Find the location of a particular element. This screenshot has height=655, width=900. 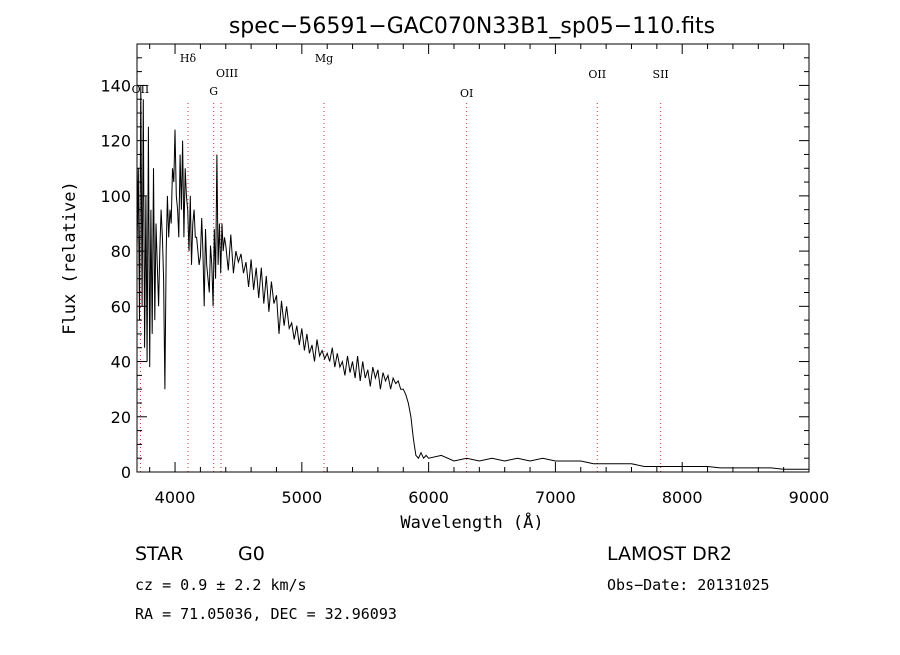

spectral-line-label: OI is located at coordinates (466, 93).